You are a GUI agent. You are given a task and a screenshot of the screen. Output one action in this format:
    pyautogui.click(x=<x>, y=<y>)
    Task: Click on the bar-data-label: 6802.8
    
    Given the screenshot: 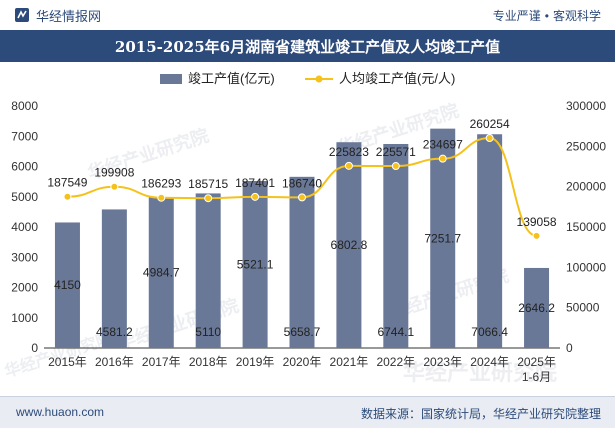 What is the action you would take?
    pyautogui.click(x=349, y=245)
    